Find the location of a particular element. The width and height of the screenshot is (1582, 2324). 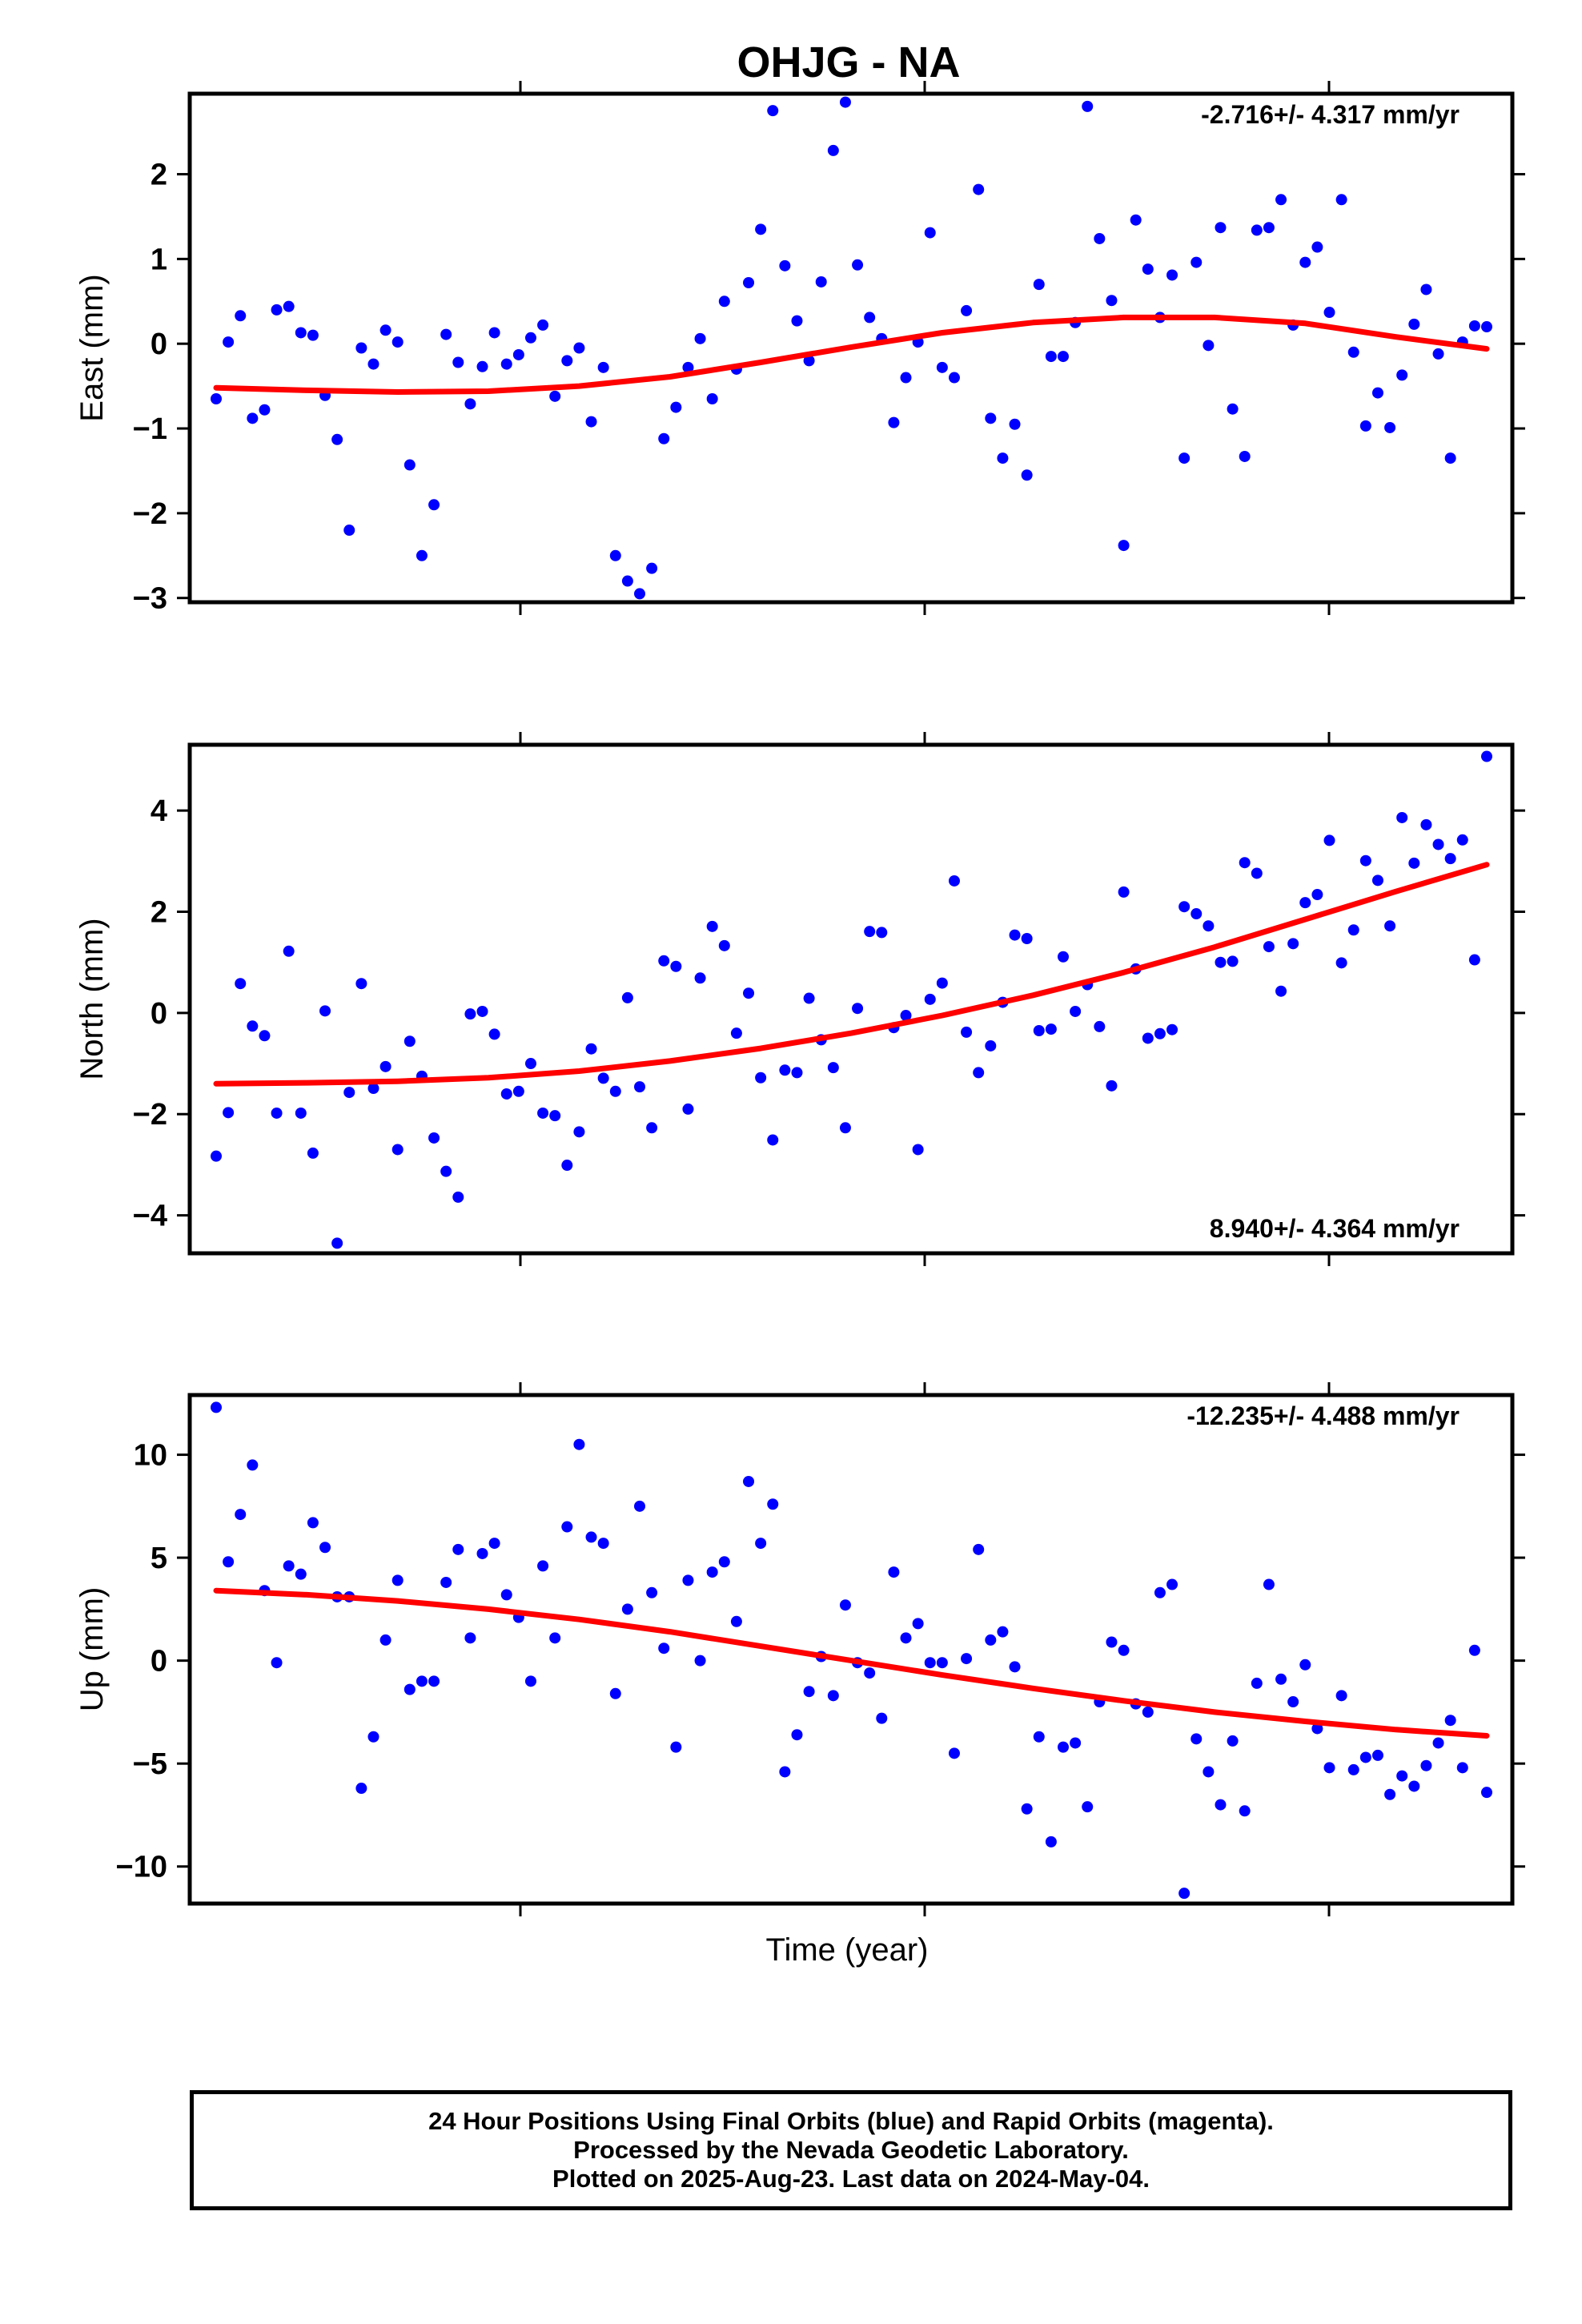

east-rate-label: -2.716+/- 4.317 mm/yr is located at coordinates (1330, 114).